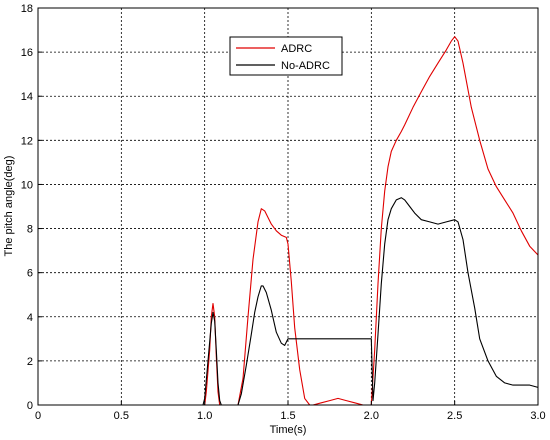 The width and height of the screenshot is (550, 440). What do you see at coordinates (454, 416) in the screenshot?
I see `x-tick-label: 2.5` at bounding box center [454, 416].